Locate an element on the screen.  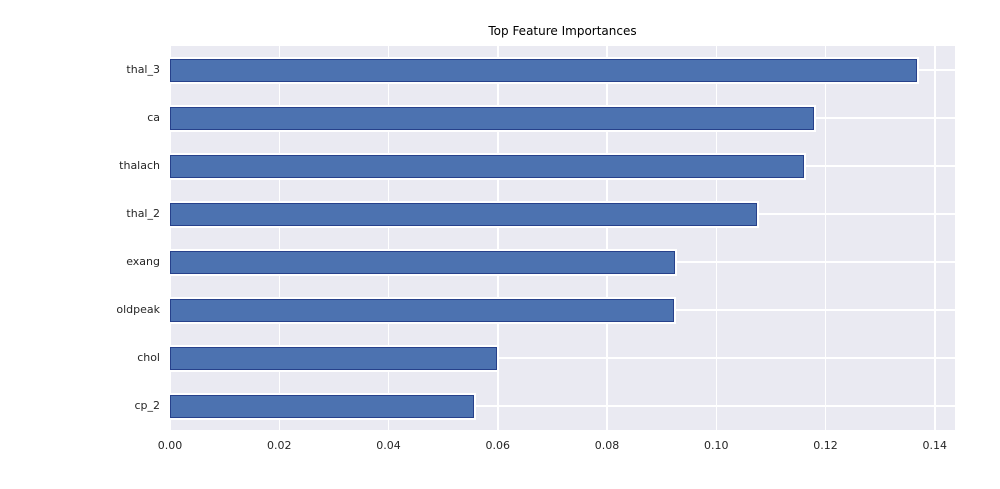
x-tick-label-0.04: 0.04 is located at coordinates (388, 445).